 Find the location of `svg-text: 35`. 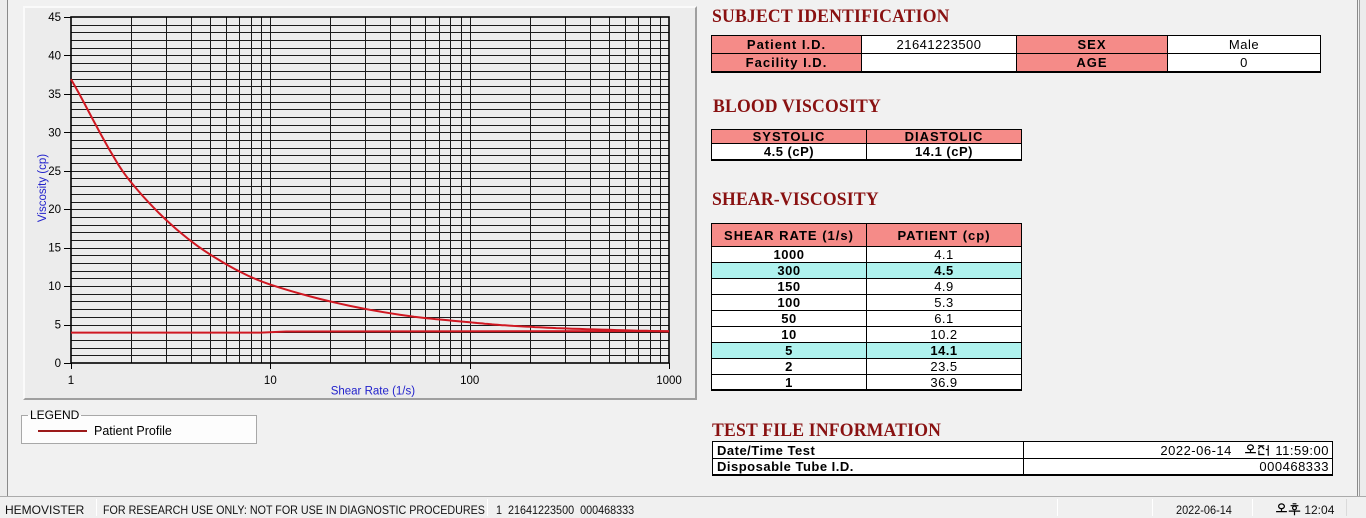

svg-text: 35 is located at coordinates (54, 95).